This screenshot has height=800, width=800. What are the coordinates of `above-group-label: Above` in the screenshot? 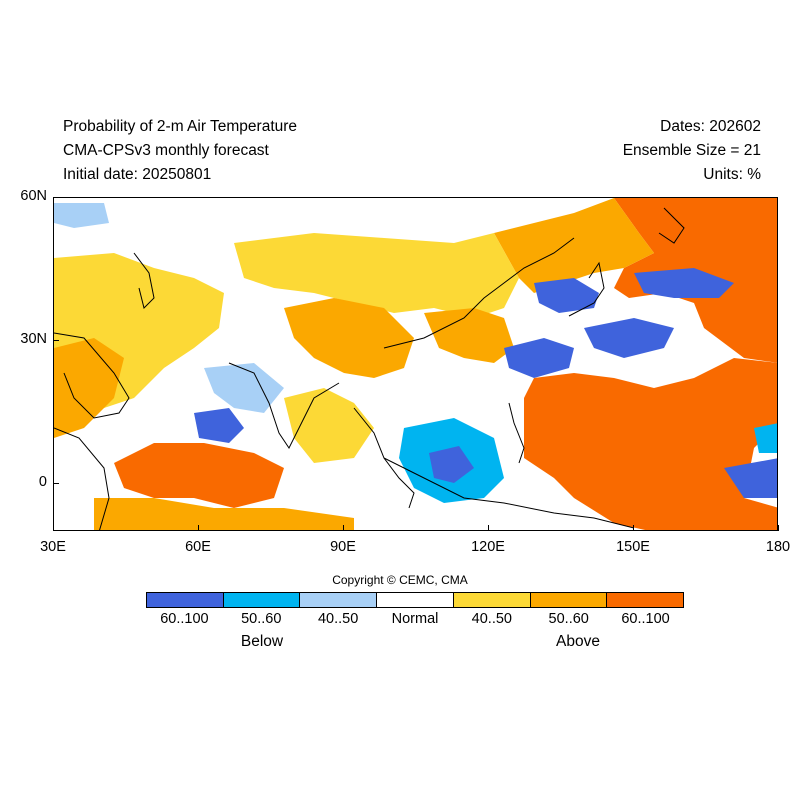 It's located at (578, 641).